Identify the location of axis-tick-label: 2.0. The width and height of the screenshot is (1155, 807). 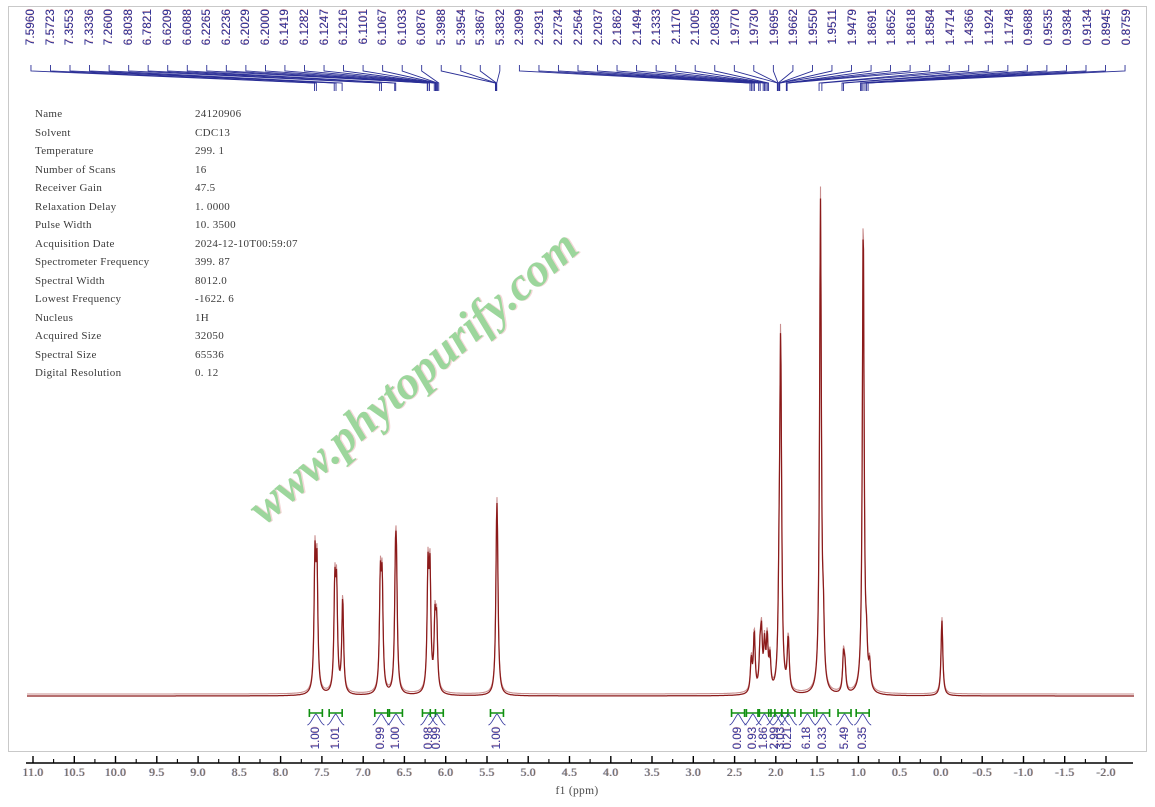
(776, 773).